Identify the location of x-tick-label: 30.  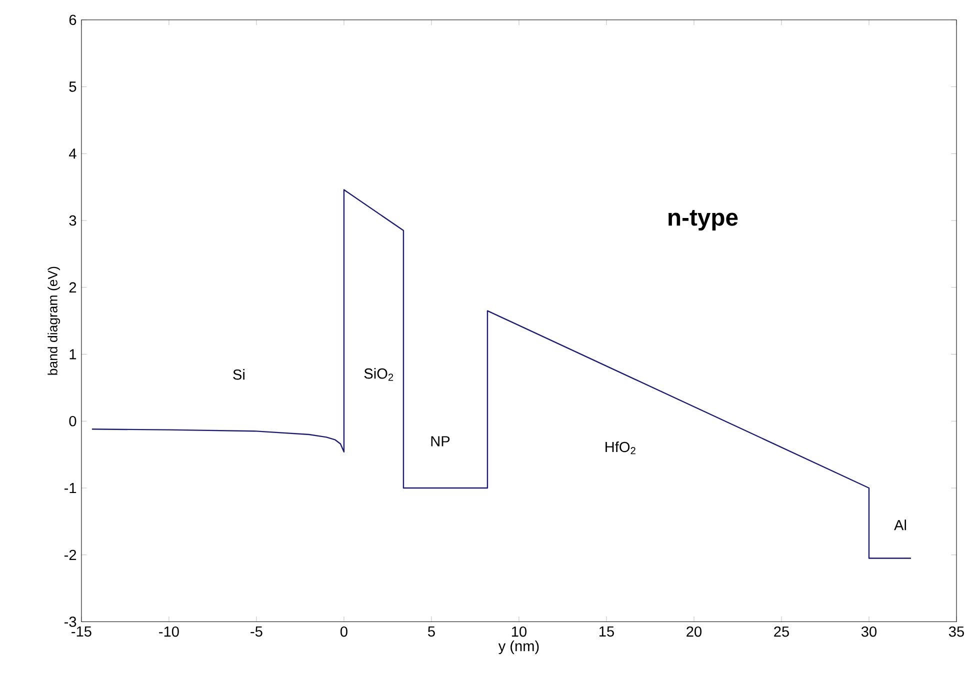
(868, 631).